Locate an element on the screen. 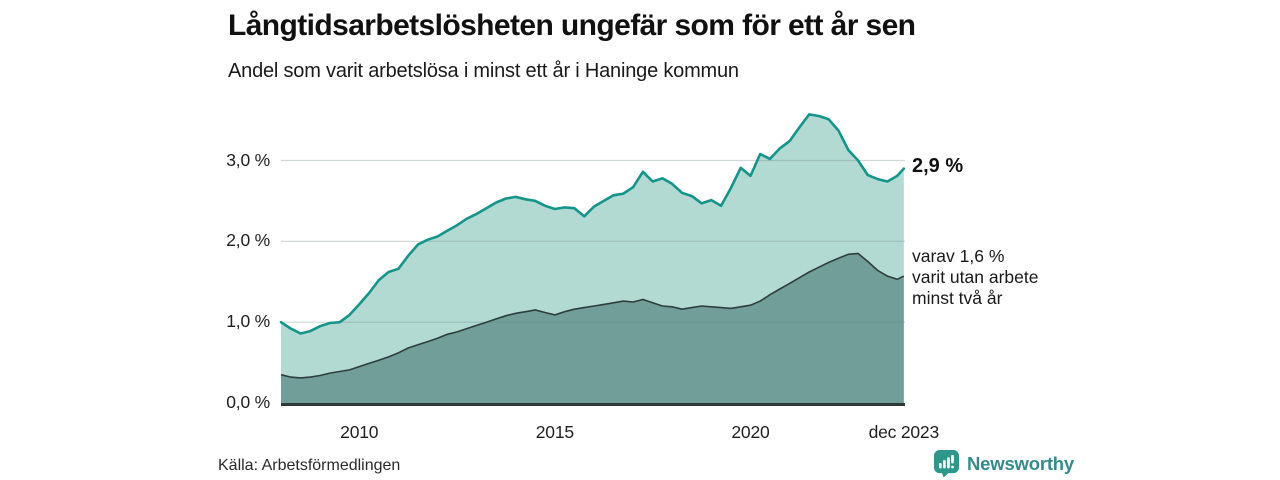 This screenshot has height=480, width=1280. annotation-line-1: varav 1,6 % is located at coordinates (958, 256).